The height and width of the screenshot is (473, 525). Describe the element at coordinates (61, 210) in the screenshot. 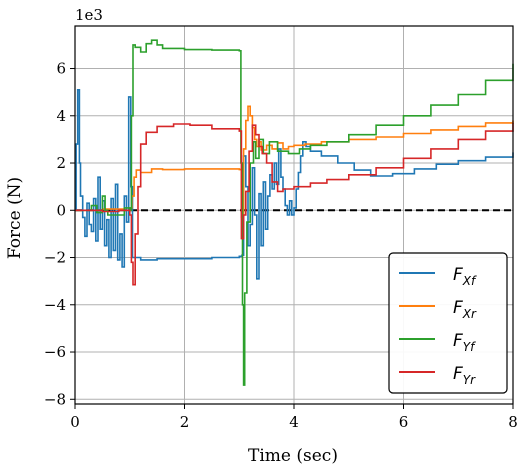

I see `y-tick-label: 0` at that location.